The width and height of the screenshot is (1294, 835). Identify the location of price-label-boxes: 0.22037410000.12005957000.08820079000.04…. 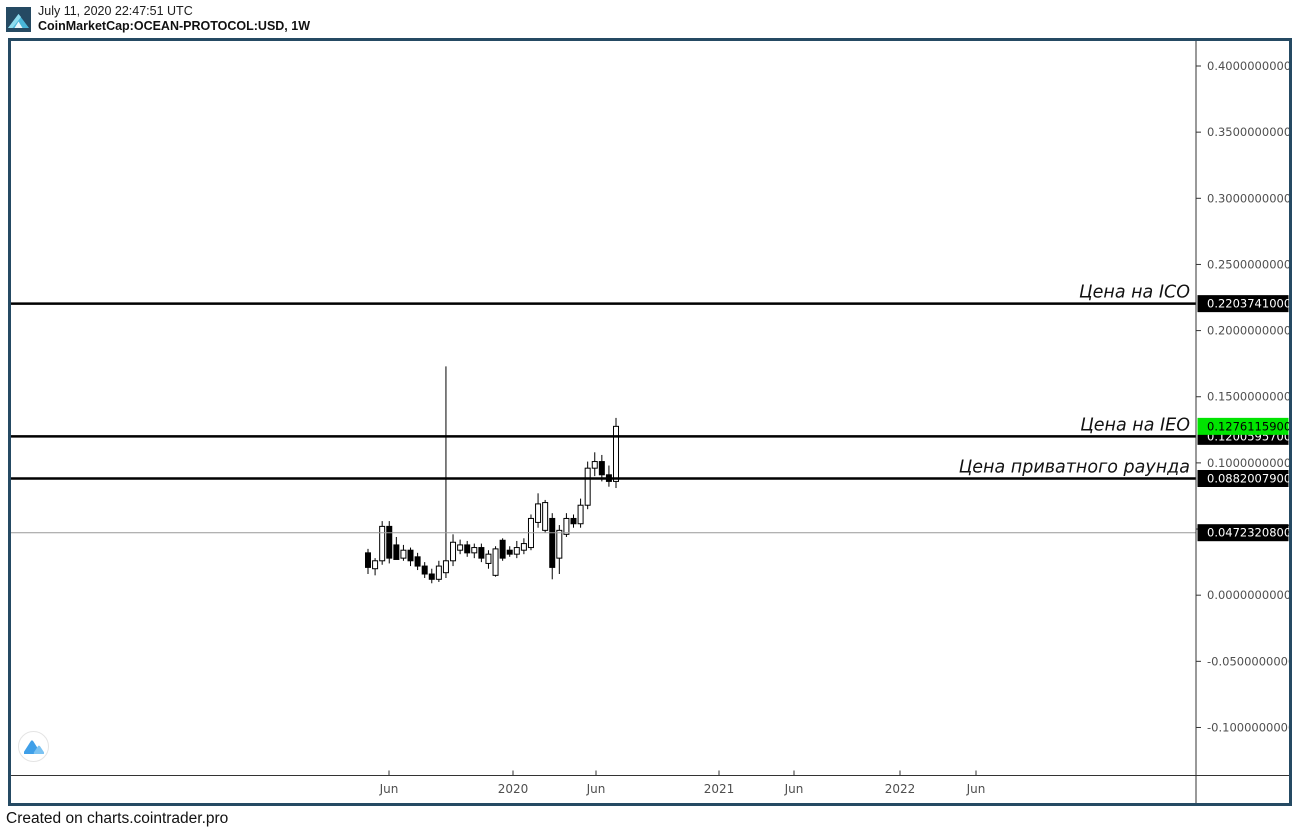
(1243, 418).